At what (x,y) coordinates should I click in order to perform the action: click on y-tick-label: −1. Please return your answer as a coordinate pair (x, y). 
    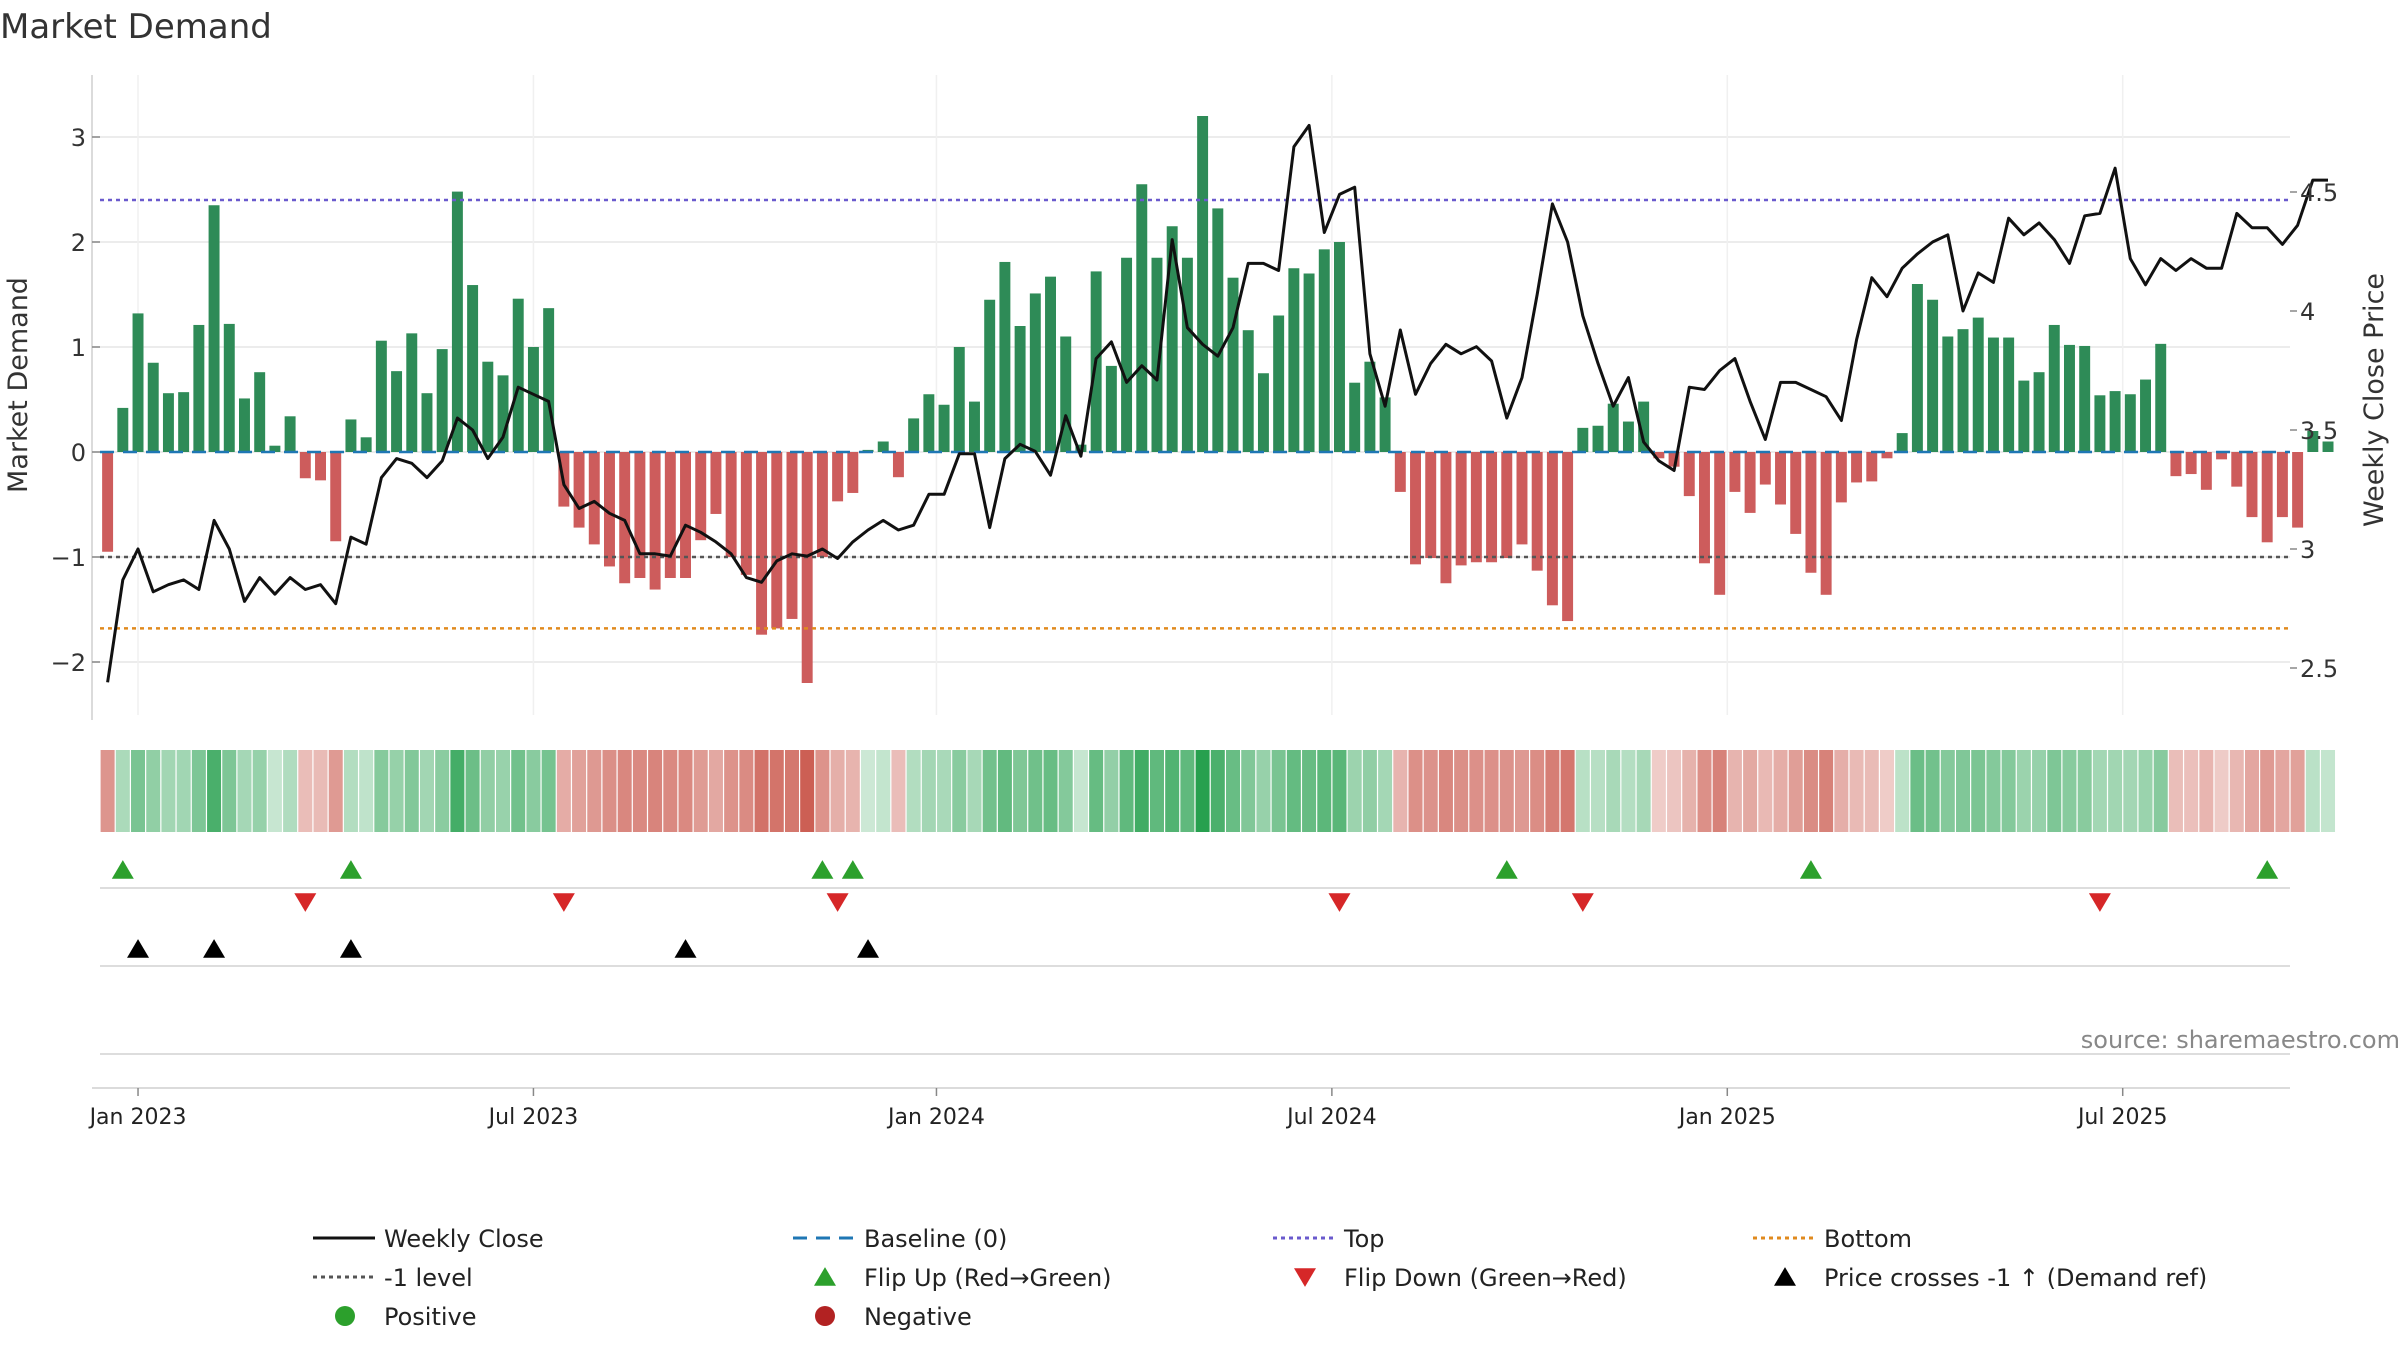
    Looking at the image, I should click on (68, 558).